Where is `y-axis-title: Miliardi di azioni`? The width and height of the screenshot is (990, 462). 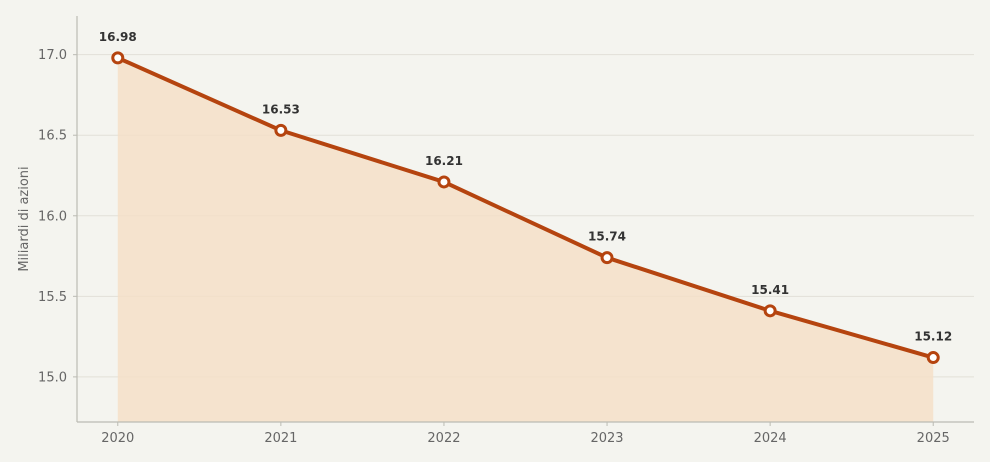
y-axis-title: Miliardi di azioni is located at coordinates (24, 218).